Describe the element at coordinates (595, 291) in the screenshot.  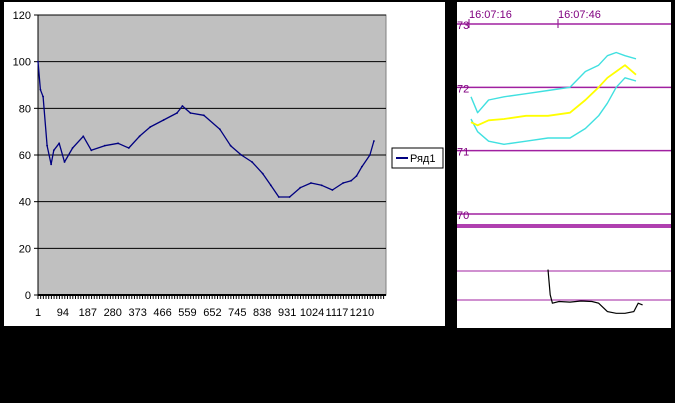
I see `lower-panel-trace` at that location.